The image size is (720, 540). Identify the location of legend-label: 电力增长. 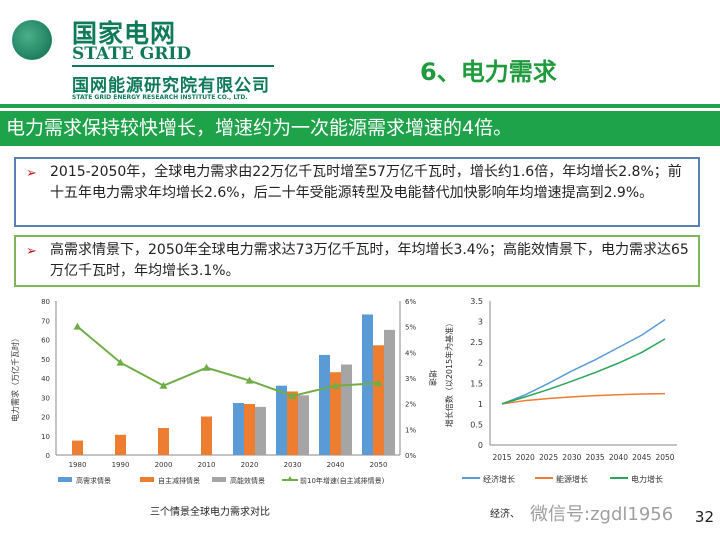
(647, 479).